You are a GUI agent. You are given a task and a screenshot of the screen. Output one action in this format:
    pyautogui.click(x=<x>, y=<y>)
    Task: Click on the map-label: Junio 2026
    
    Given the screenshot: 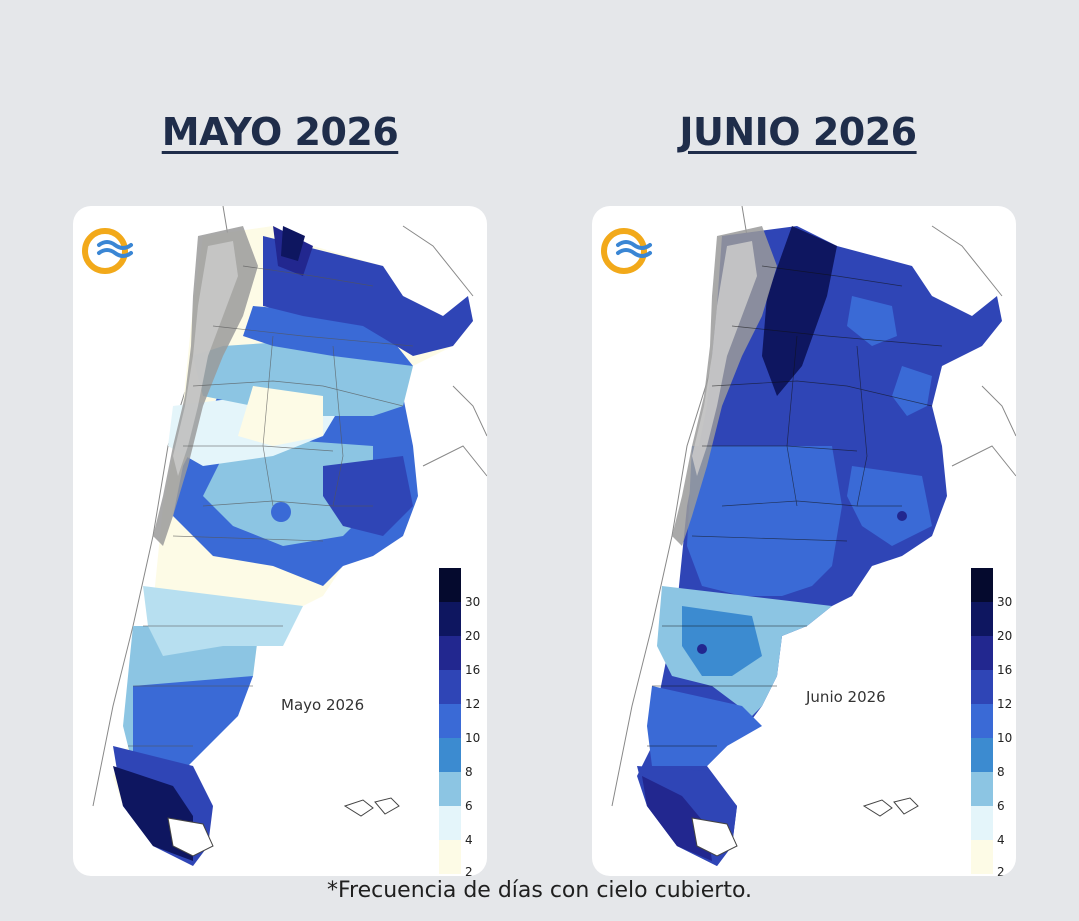 What is the action you would take?
    pyautogui.click(x=846, y=697)
    